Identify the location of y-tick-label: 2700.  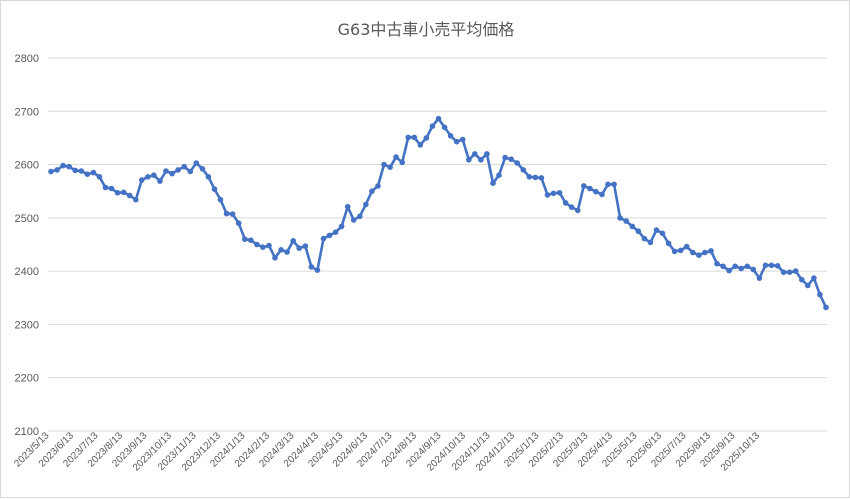
(27, 112).